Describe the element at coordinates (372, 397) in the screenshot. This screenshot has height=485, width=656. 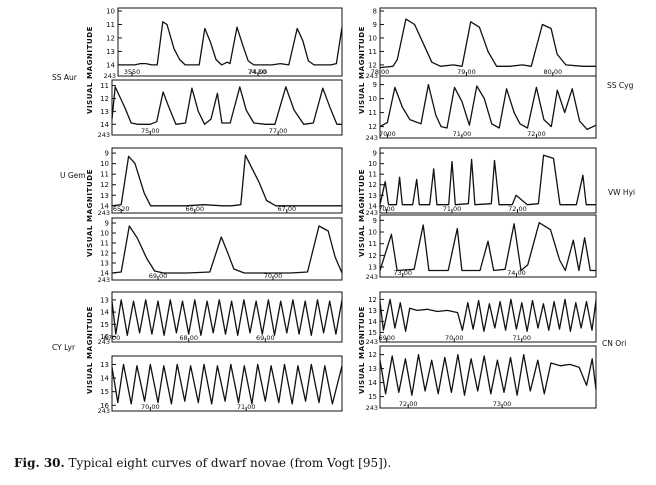
I see `y-tick-label: 15` at that location.